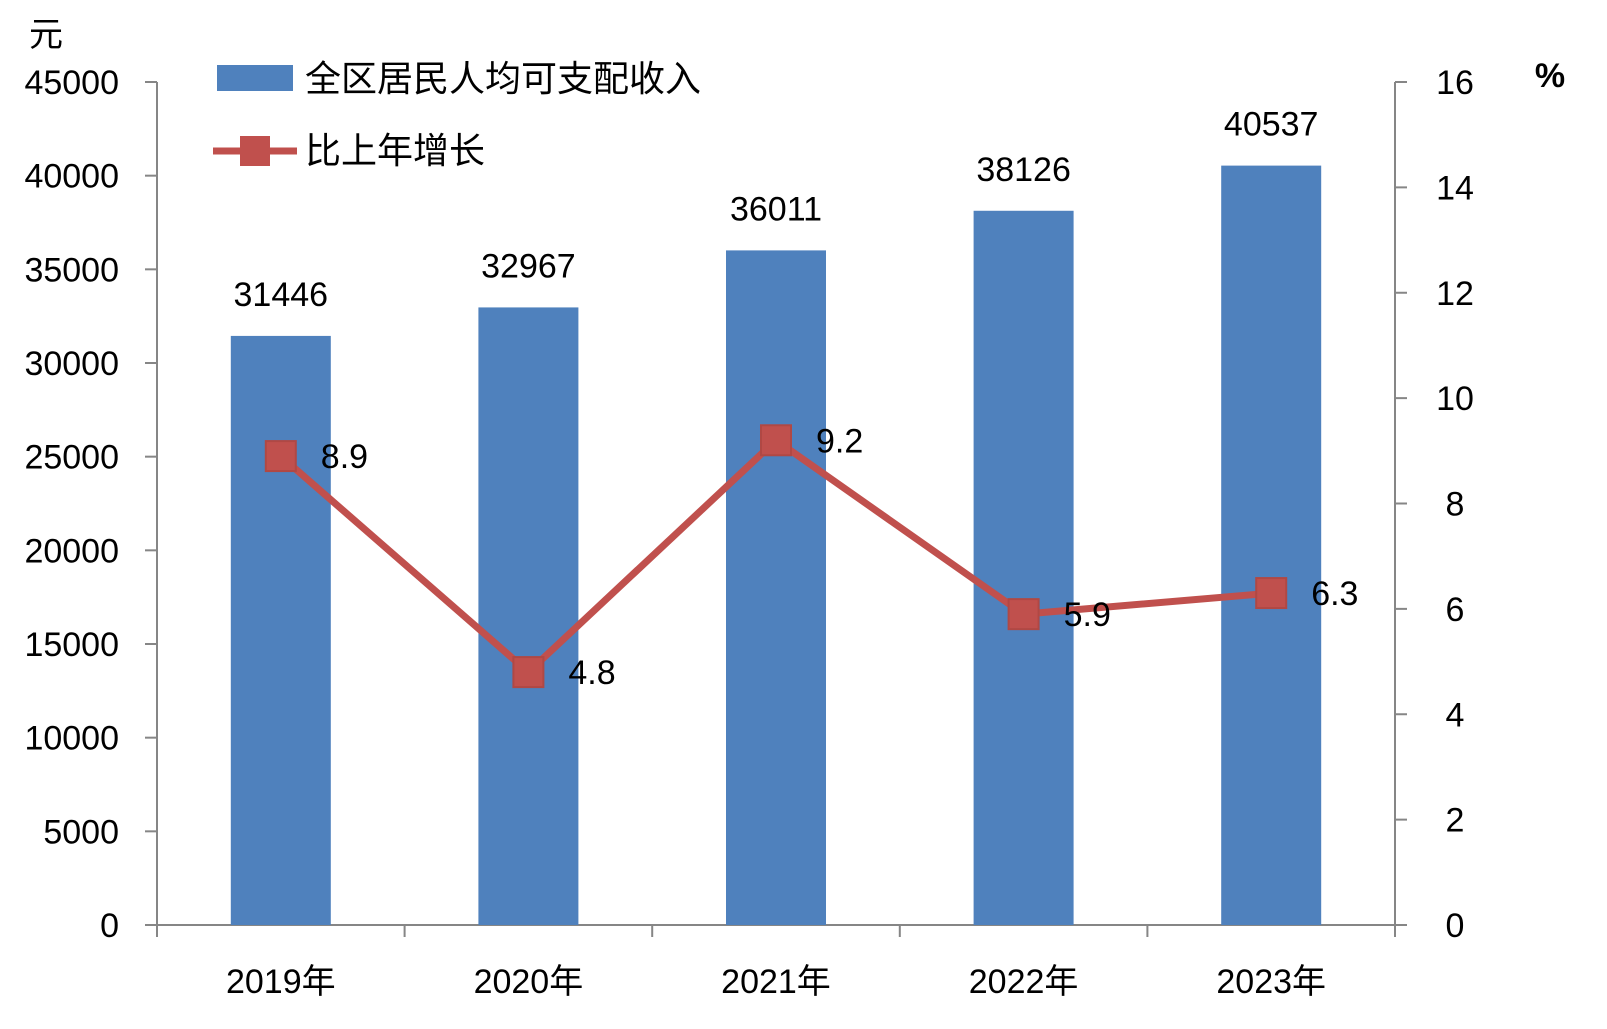 The height and width of the screenshot is (1029, 1607). What do you see at coordinates (71, 458) in the screenshot?
I see `left-axis-tick-label: 25000` at bounding box center [71, 458].